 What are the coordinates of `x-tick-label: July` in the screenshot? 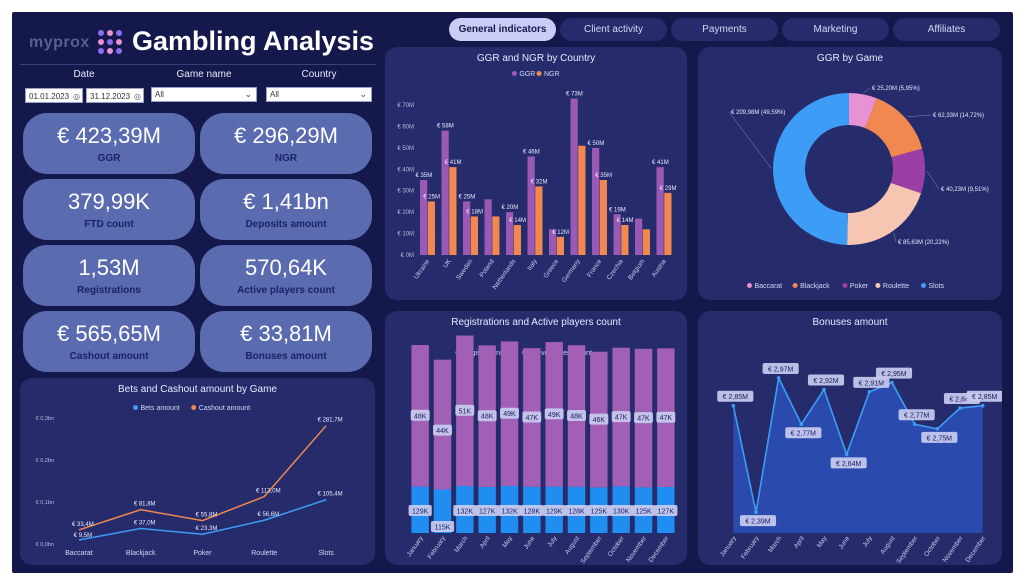 It's located at (552, 542).